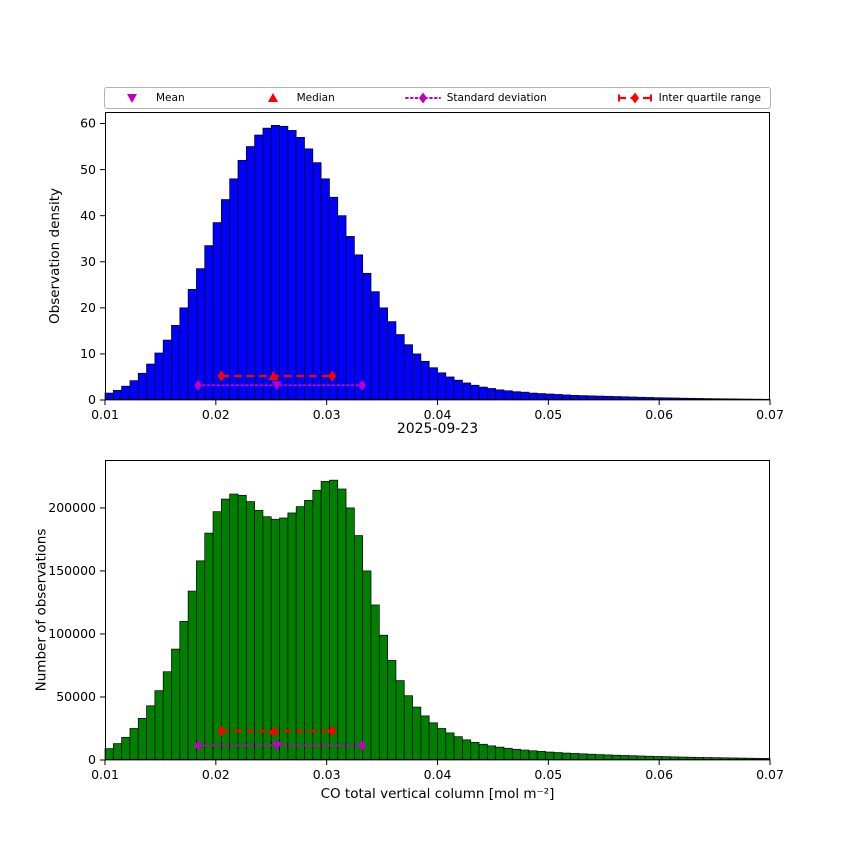 Image resolution: width=850 pixels, height=850 pixels. What do you see at coordinates (437, 794) in the screenshot?
I see `x-axis-label: CO total vertical column [mol m⁻²]` at bounding box center [437, 794].